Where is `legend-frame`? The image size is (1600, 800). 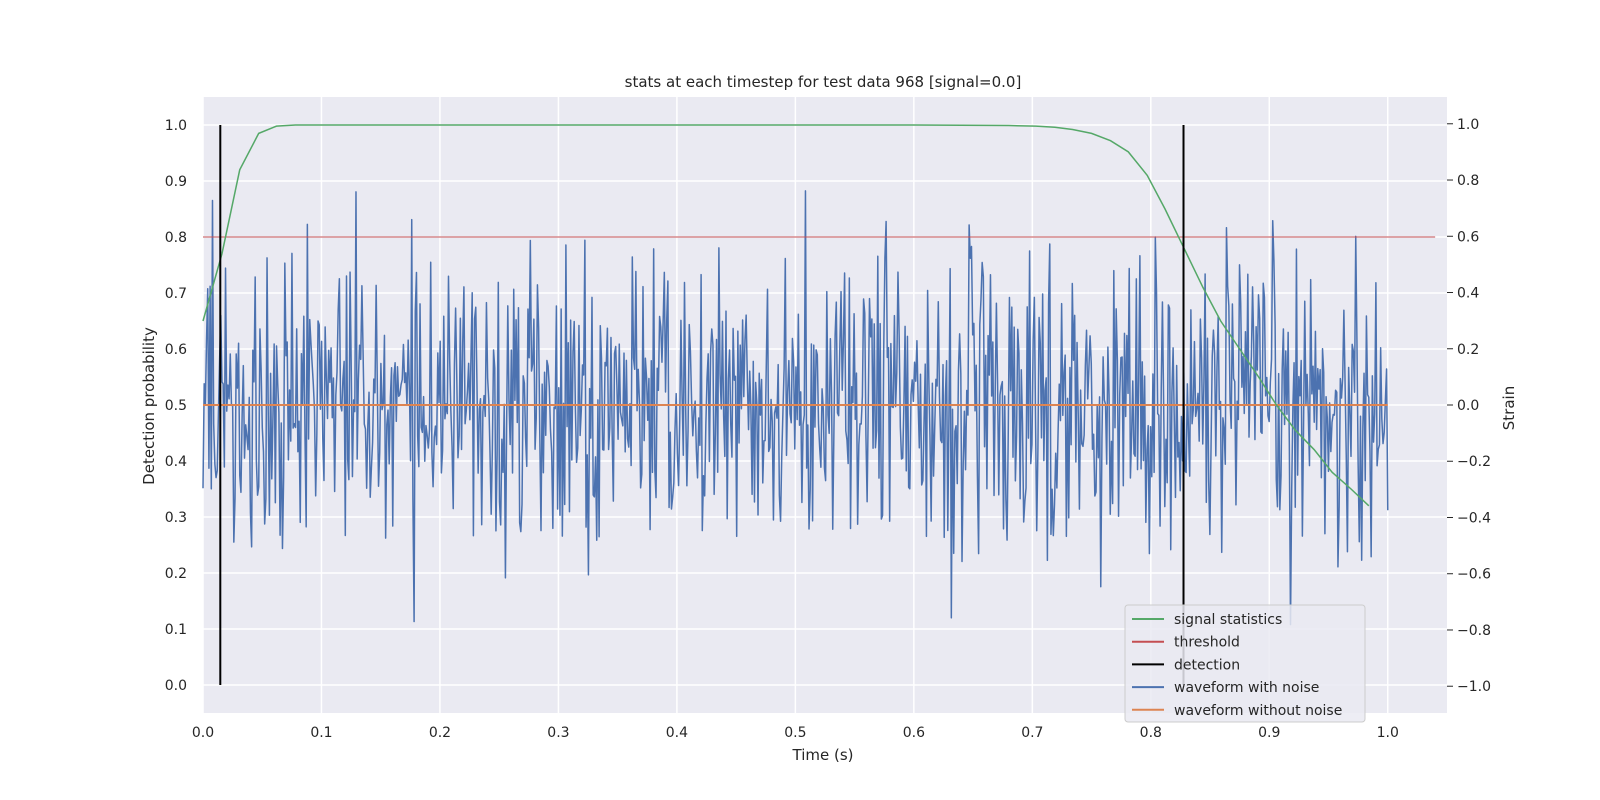
legend-frame is located at coordinates (1245, 663).